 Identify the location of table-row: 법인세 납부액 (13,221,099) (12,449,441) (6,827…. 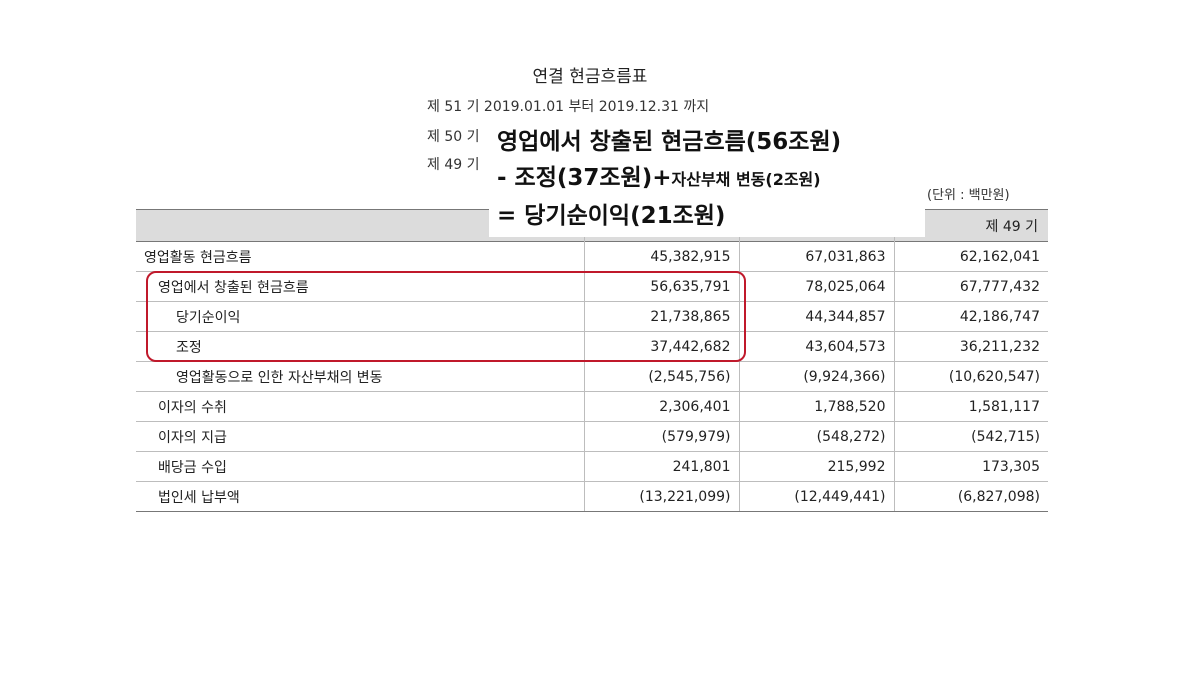
(592, 496).